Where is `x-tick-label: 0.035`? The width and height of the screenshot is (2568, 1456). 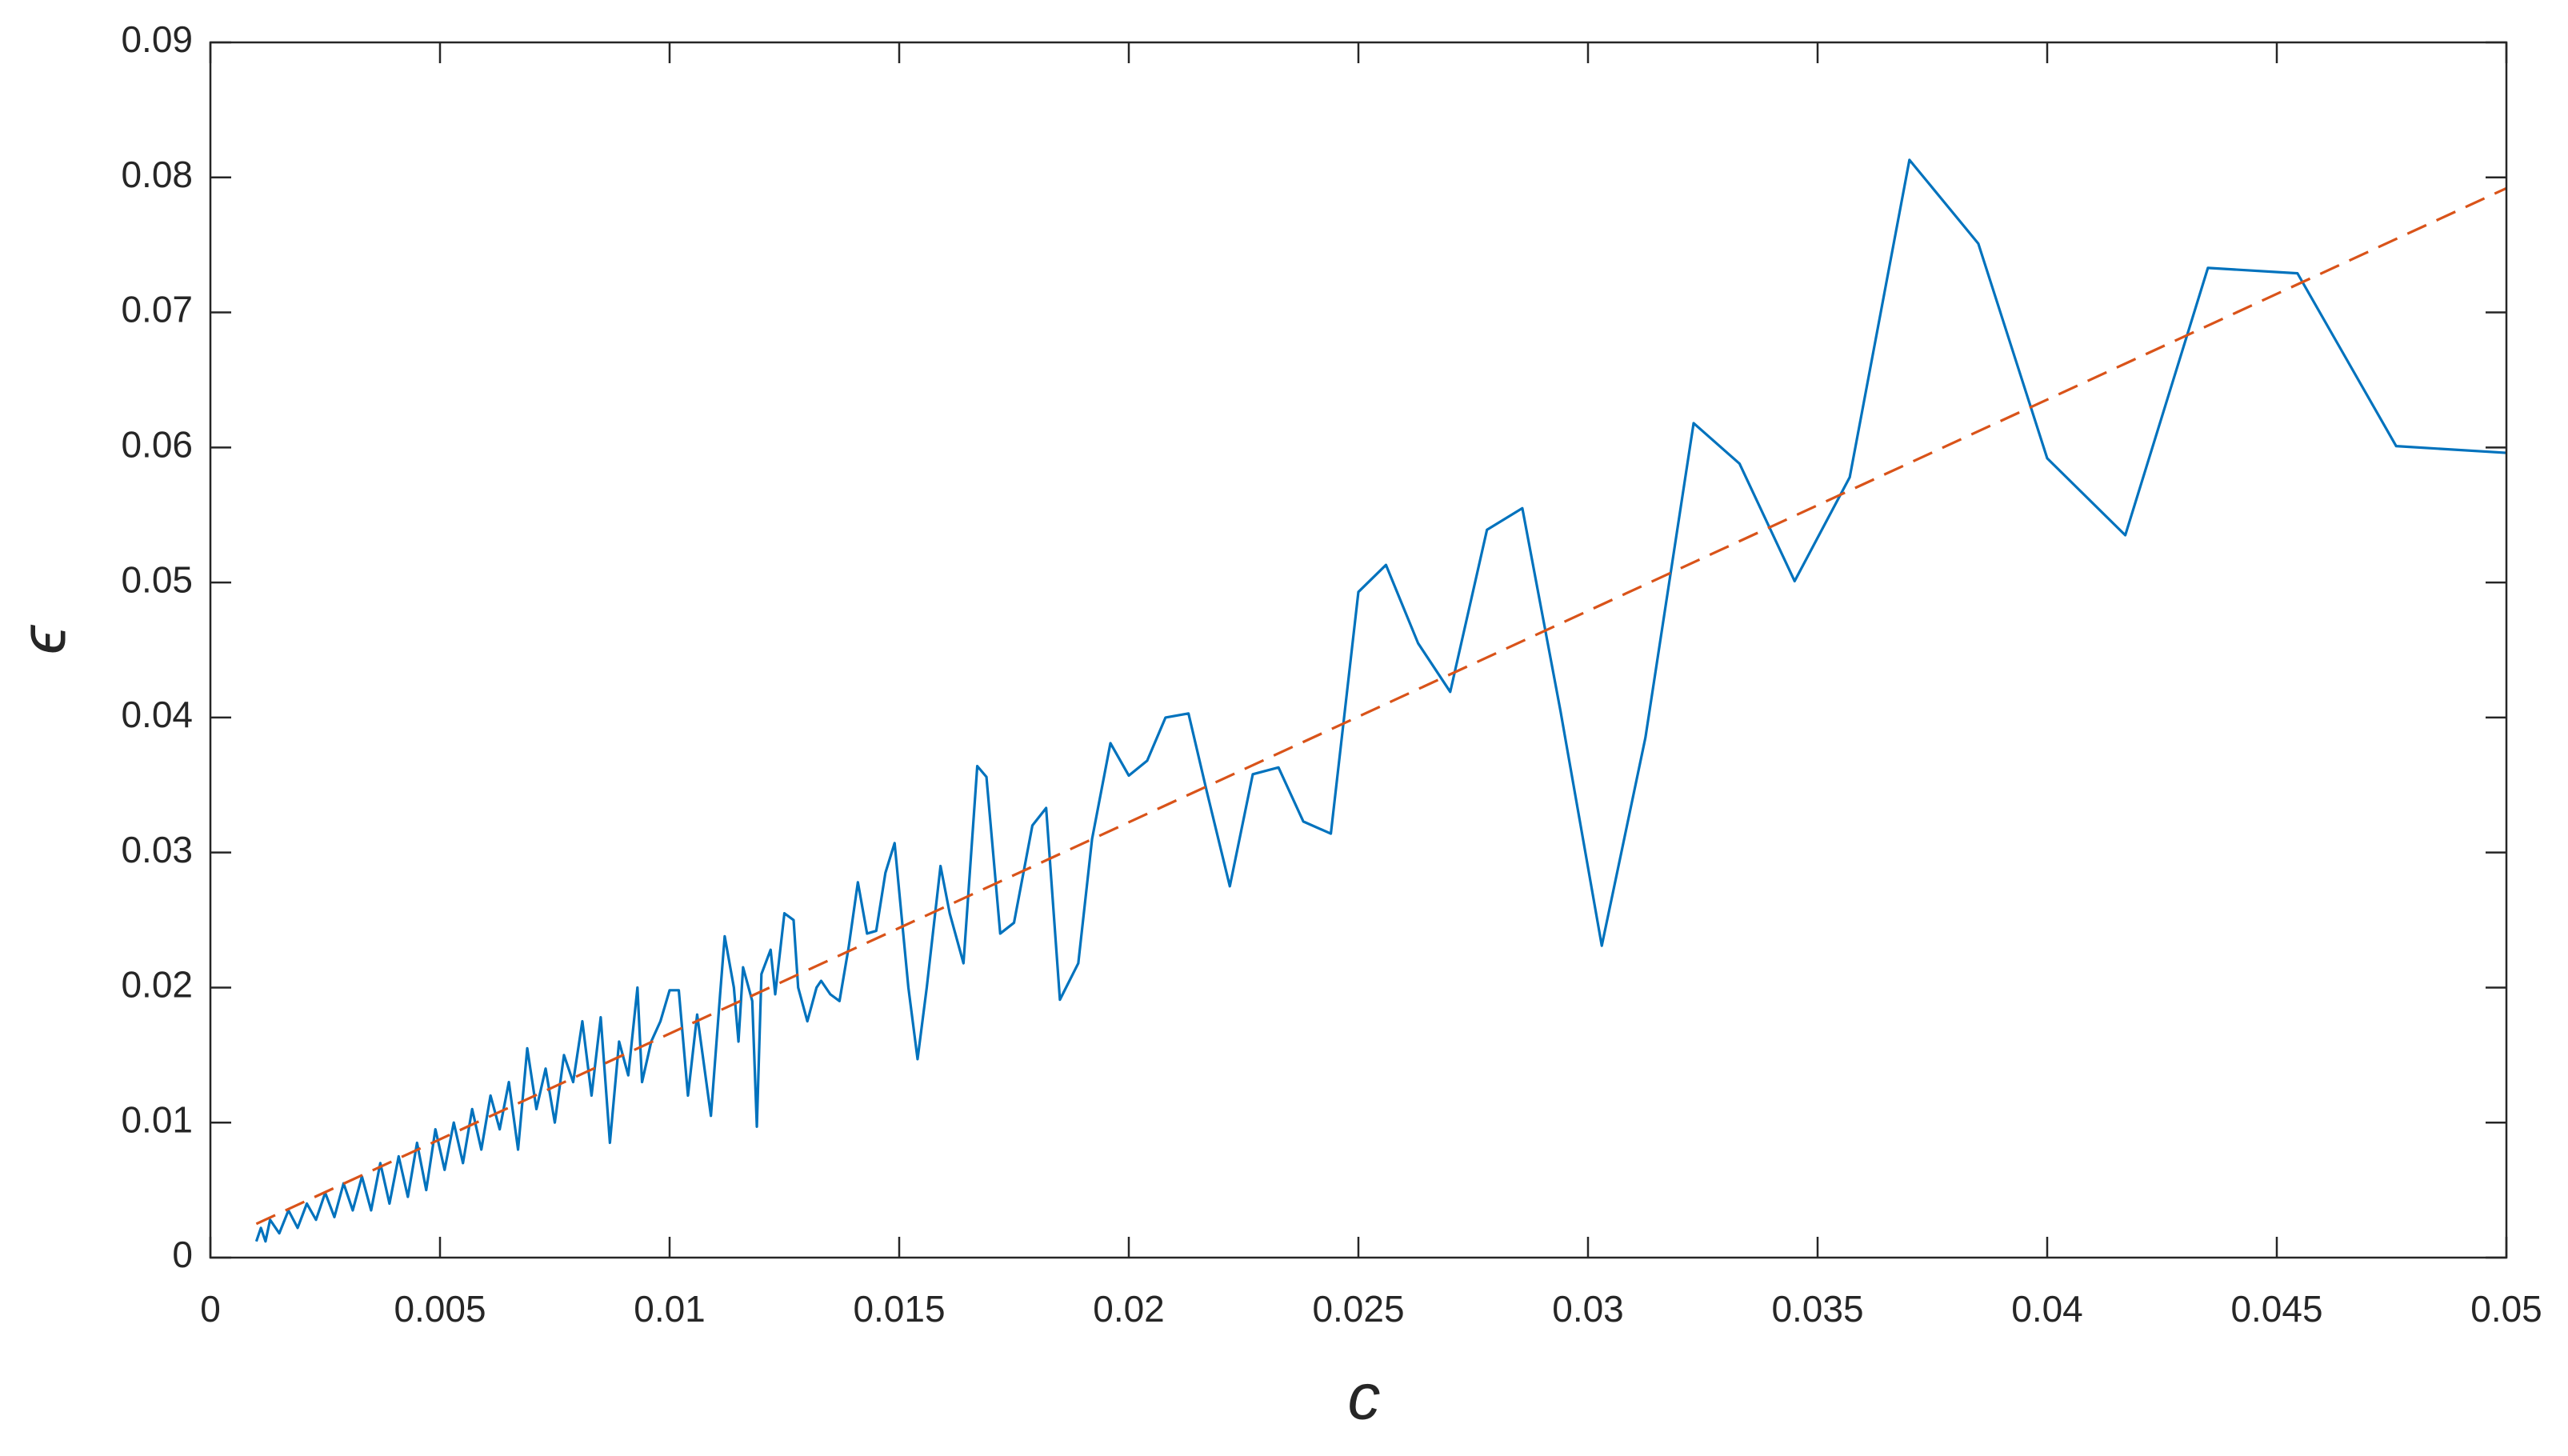
x-tick-label: 0.035 is located at coordinates (1817, 1309).